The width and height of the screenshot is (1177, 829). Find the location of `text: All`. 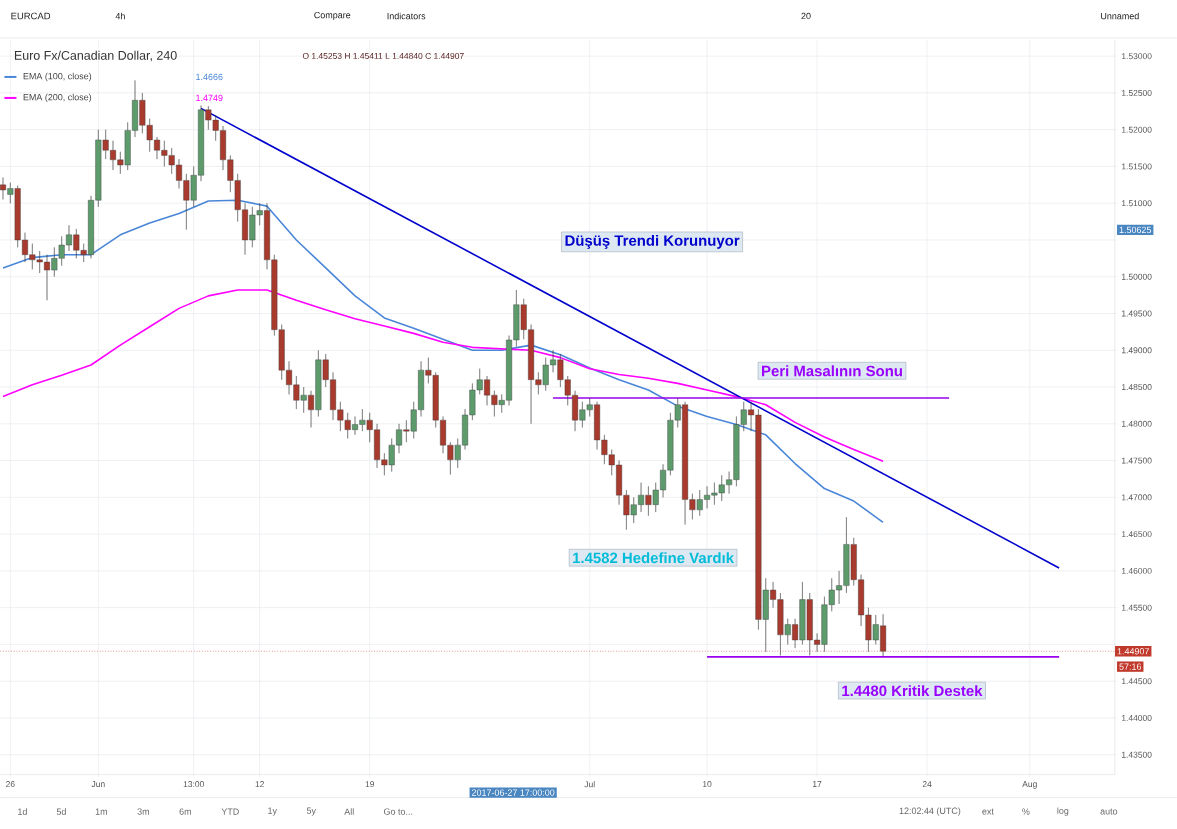

text: All is located at coordinates (349, 812).